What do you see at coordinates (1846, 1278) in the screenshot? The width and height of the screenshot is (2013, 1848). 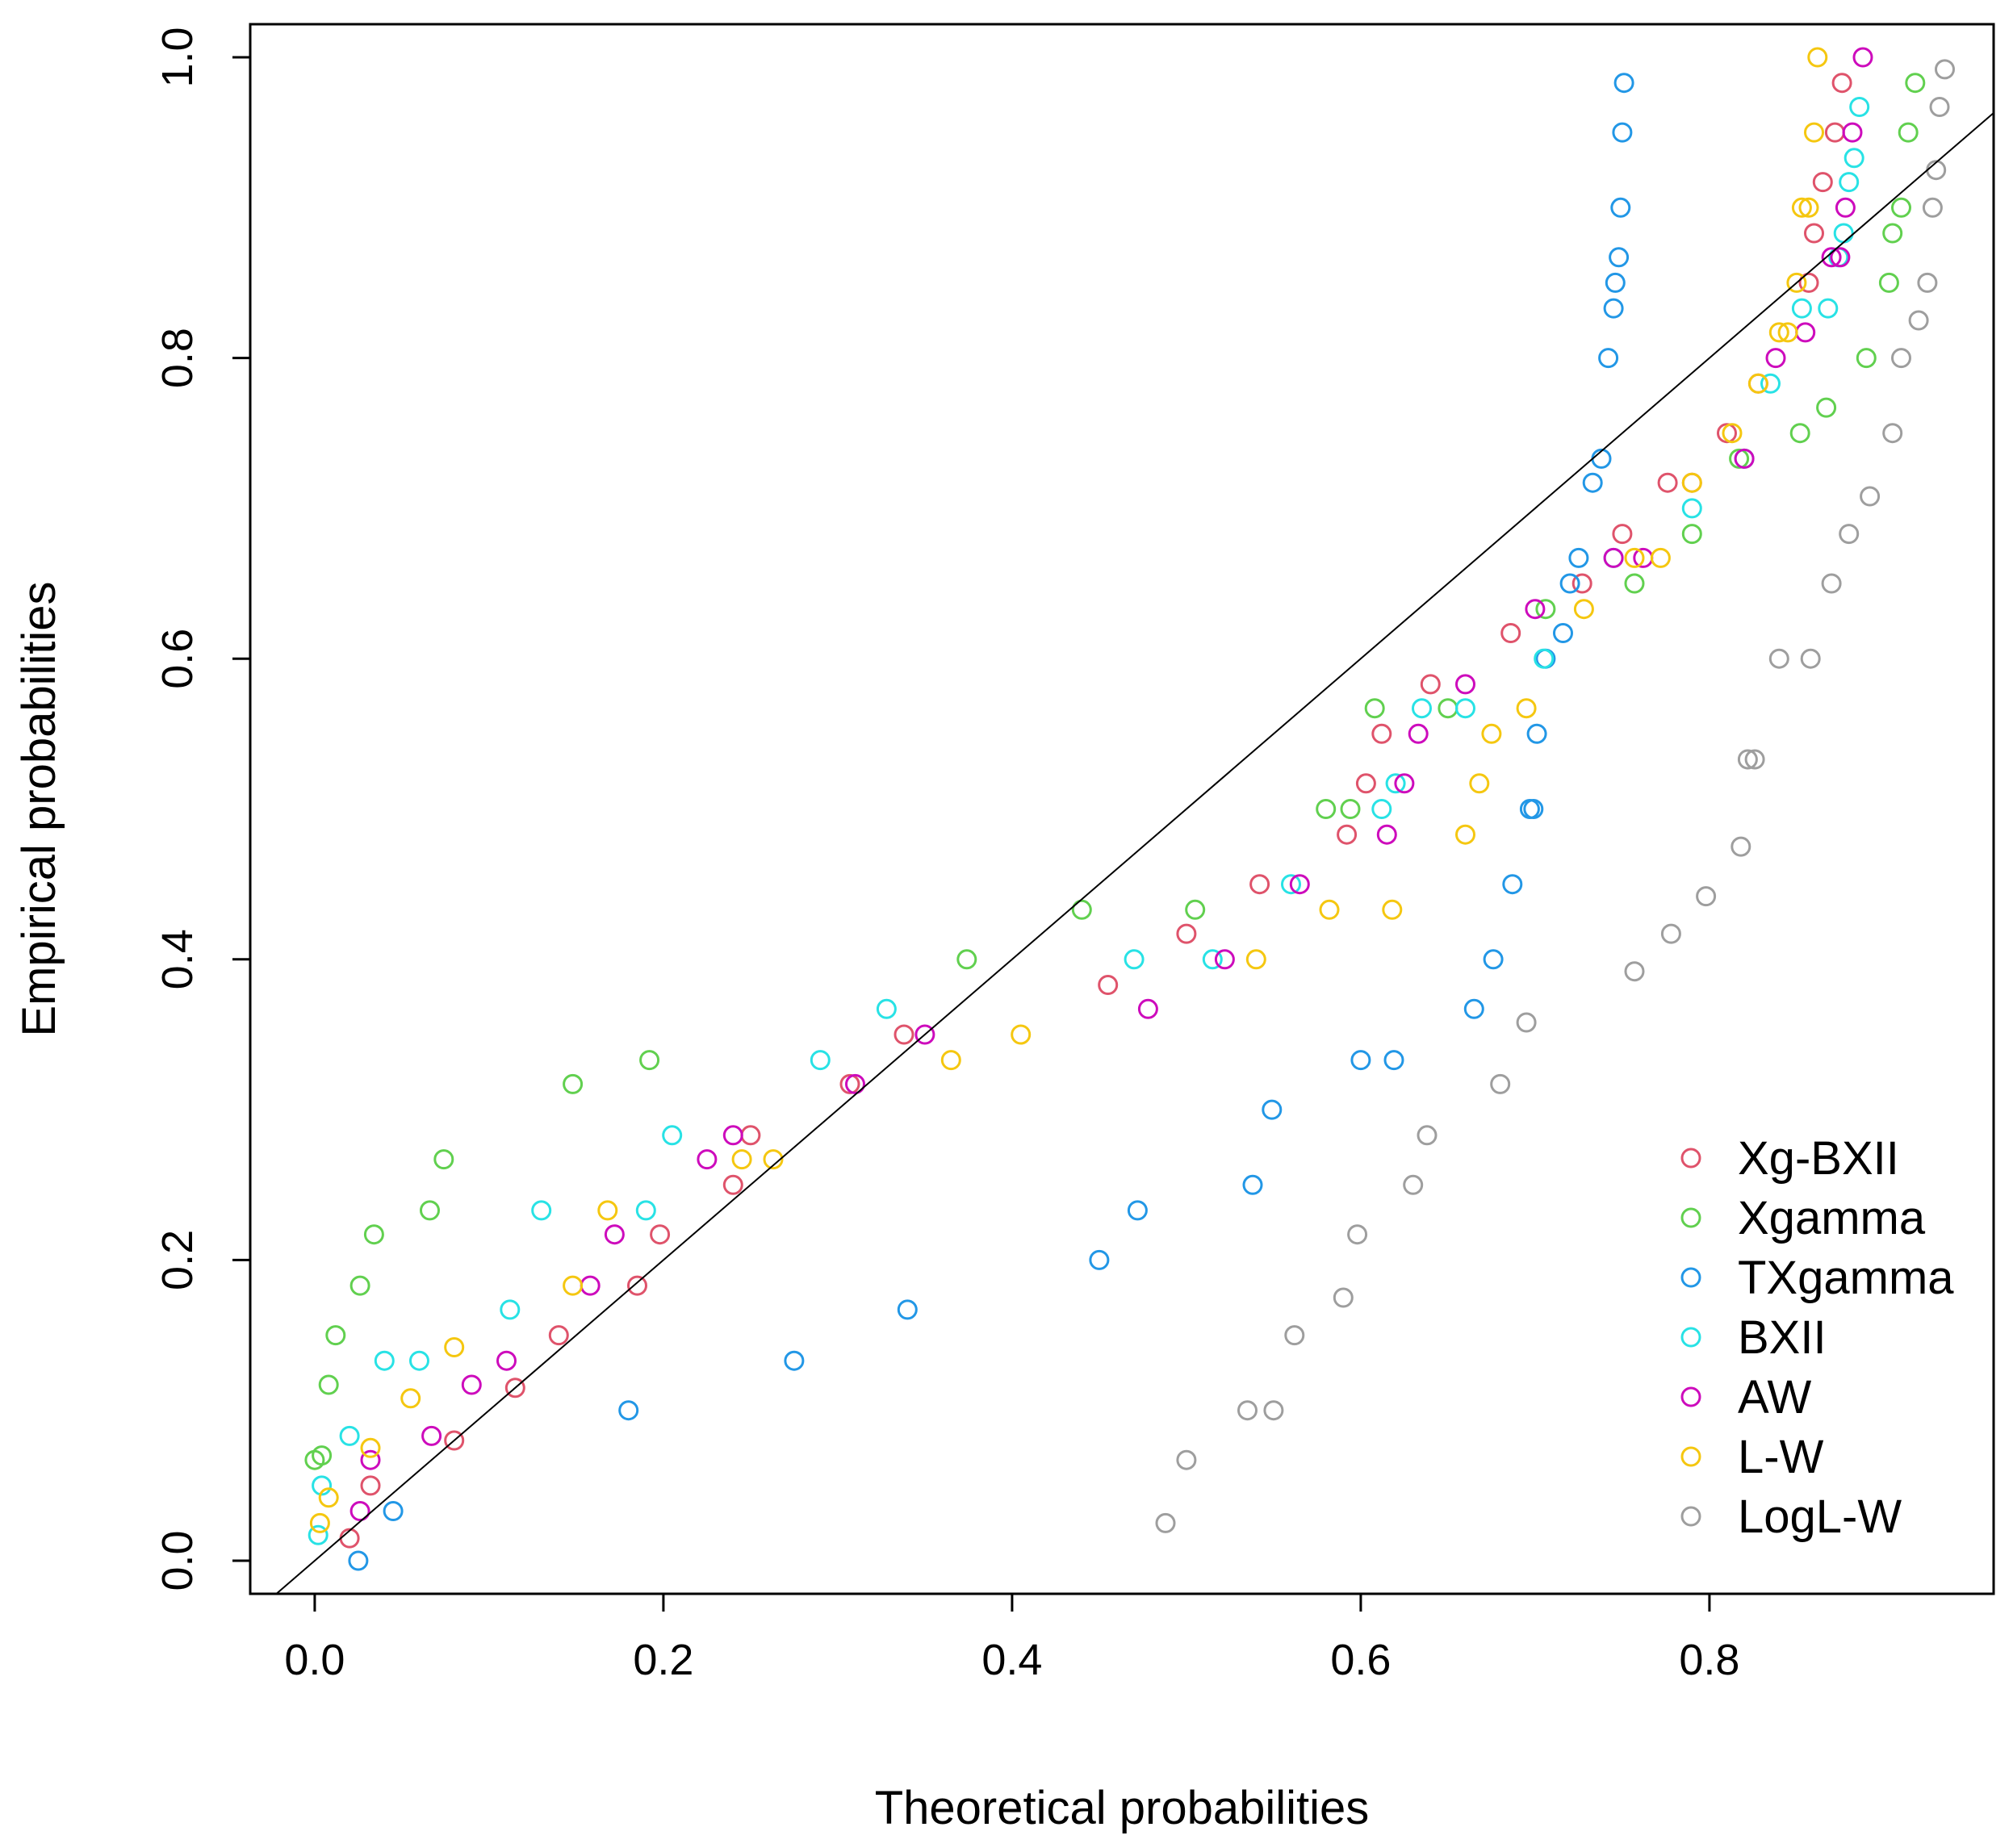 I see `legend-label: TXgamma` at bounding box center [1846, 1278].